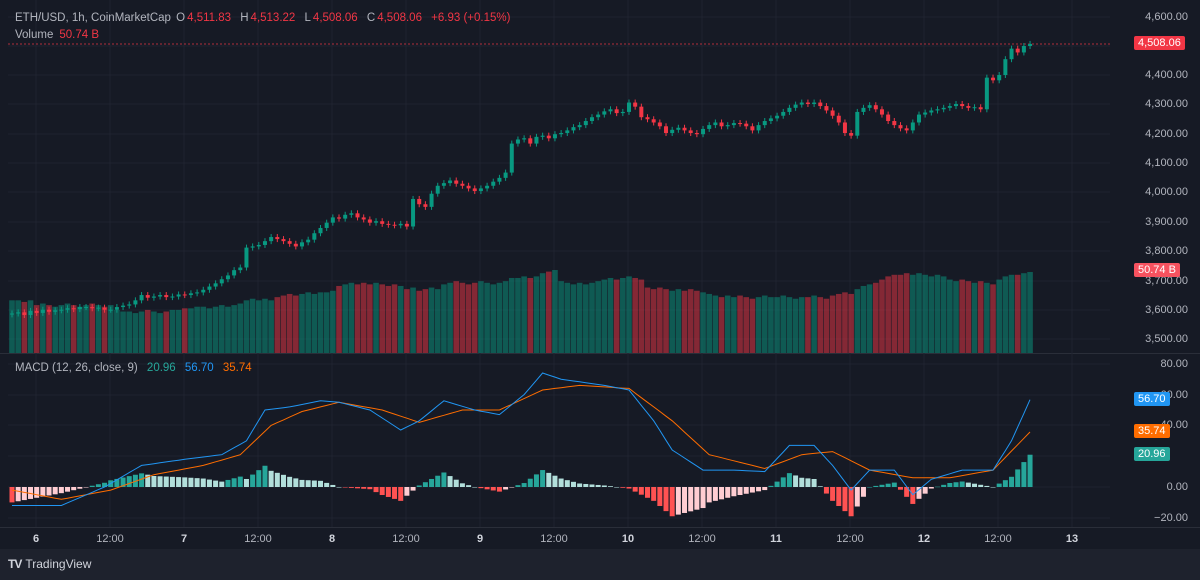 The width and height of the screenshot is (1200, 580). What do you see at coordinates (76, 368) in the screenshot?
I see `macd-title: MACD (12, 26, close, 9)` at bounding box center [76, 368].